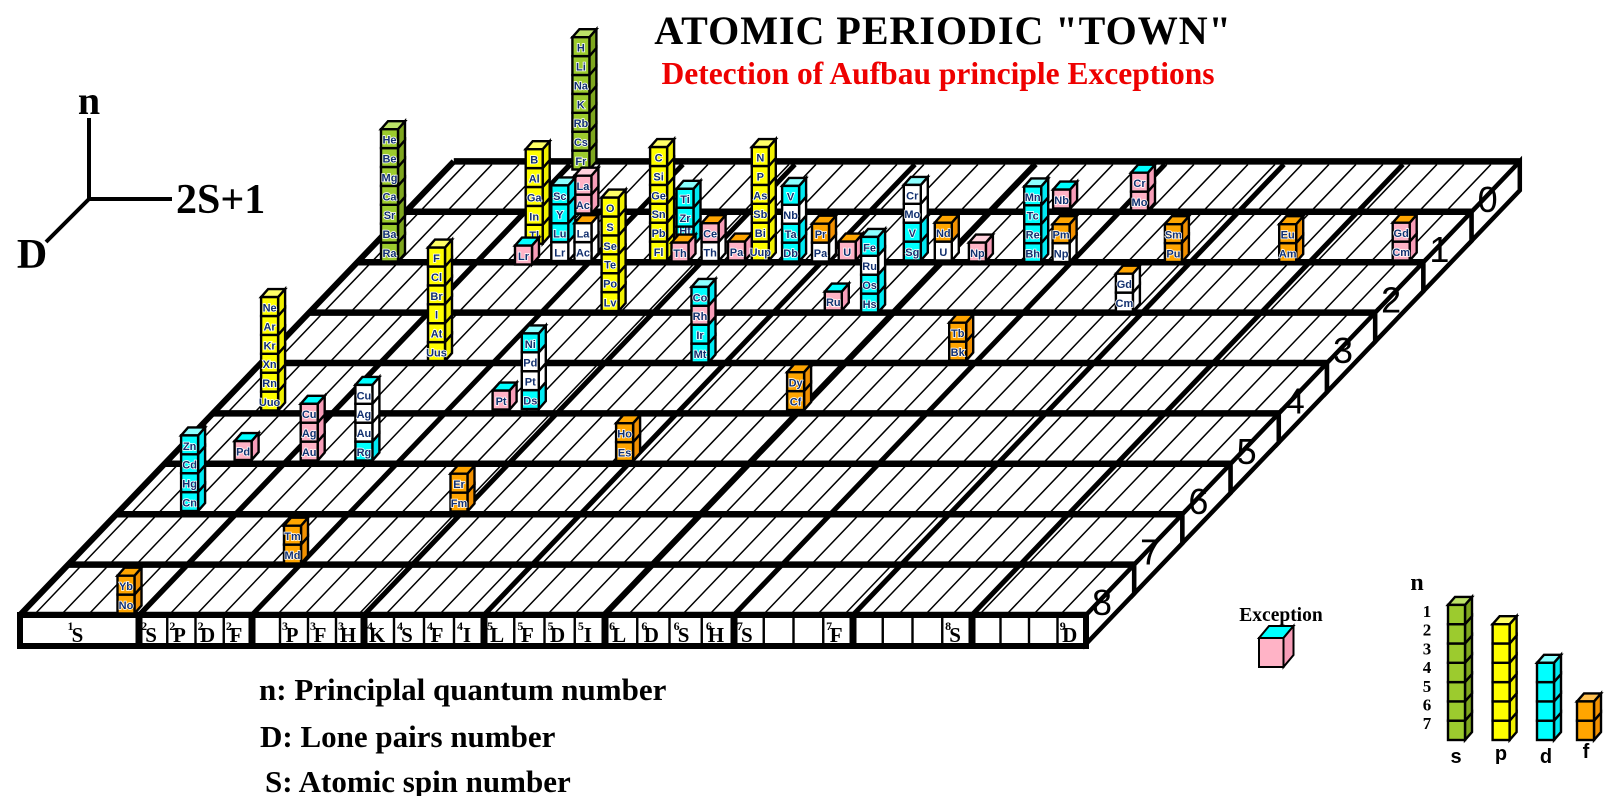 The width and height of the screenshot is (1612, 801). What do you see at coordinates (700, 317) in the screenshot?
I see `svg-text: Rh` at bounding box center [700, 317].